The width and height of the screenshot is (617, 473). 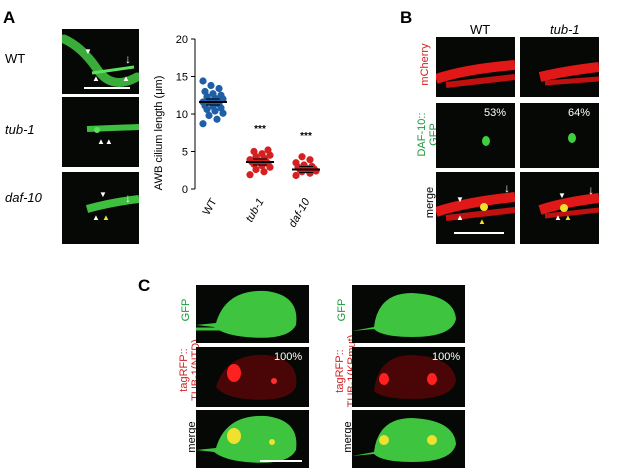 I want to click on row-label-tub1: tub-1, so click(x=20, y=129).